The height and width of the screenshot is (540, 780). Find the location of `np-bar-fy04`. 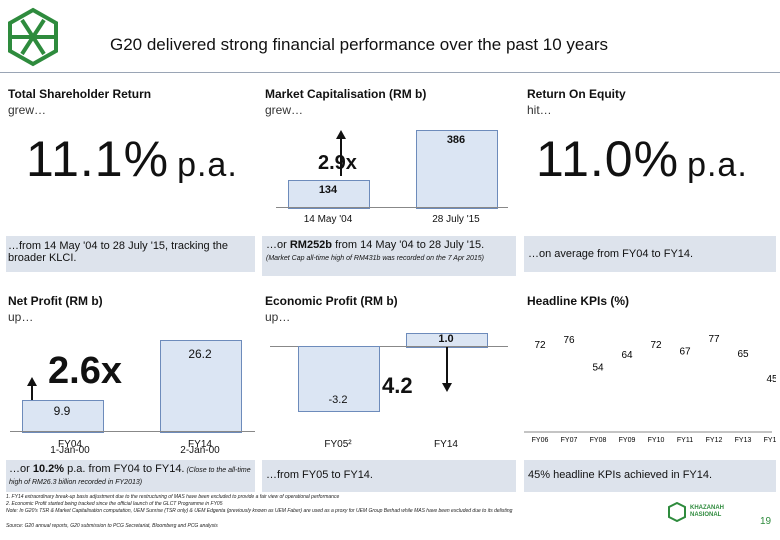

np-bar-fy04 is located at coordinates (63, 416).